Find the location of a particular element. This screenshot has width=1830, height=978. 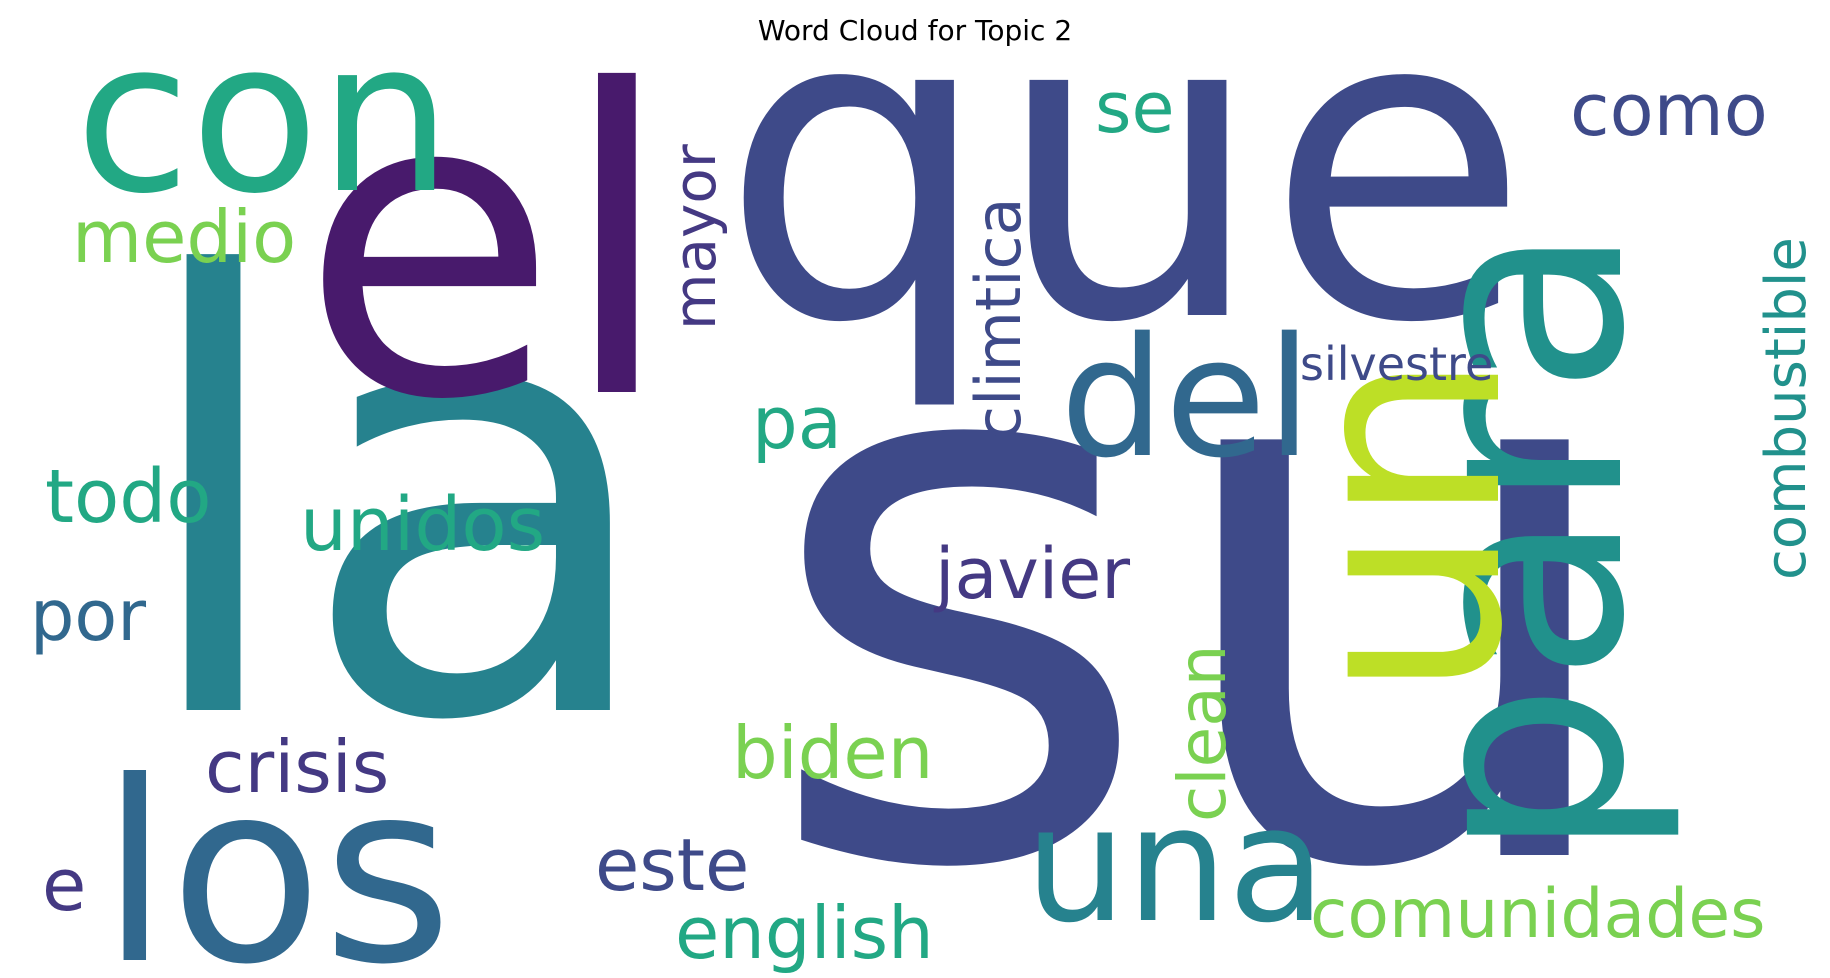

word-con: con is located at coordinates (263, 120).